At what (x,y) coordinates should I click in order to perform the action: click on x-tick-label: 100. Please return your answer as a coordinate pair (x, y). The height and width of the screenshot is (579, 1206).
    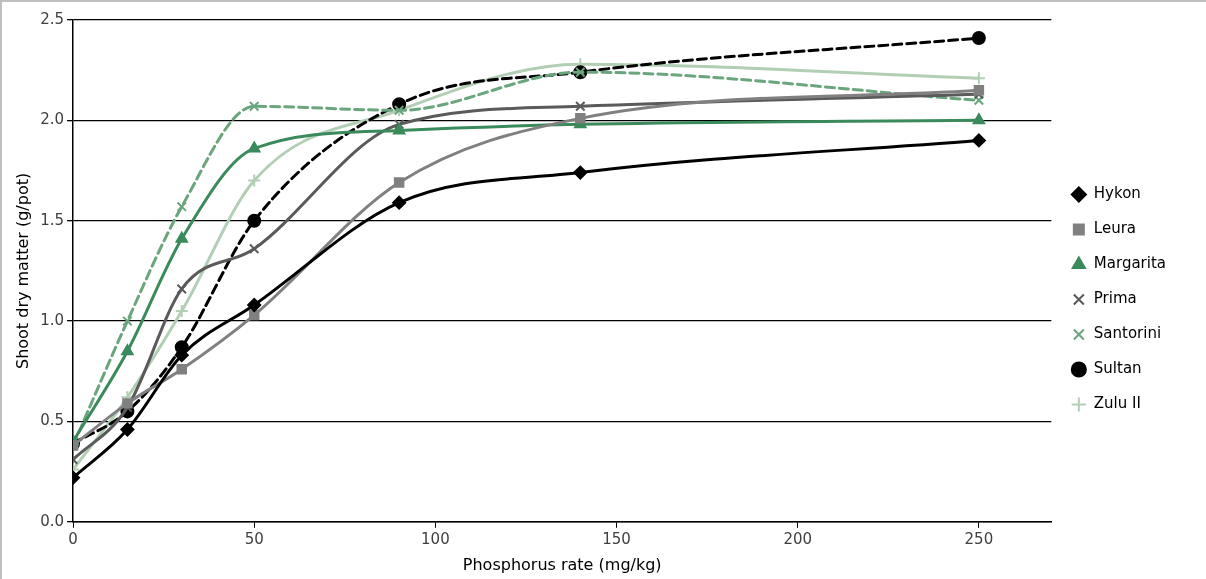
    Looking at the image, I should click on (435, 538).